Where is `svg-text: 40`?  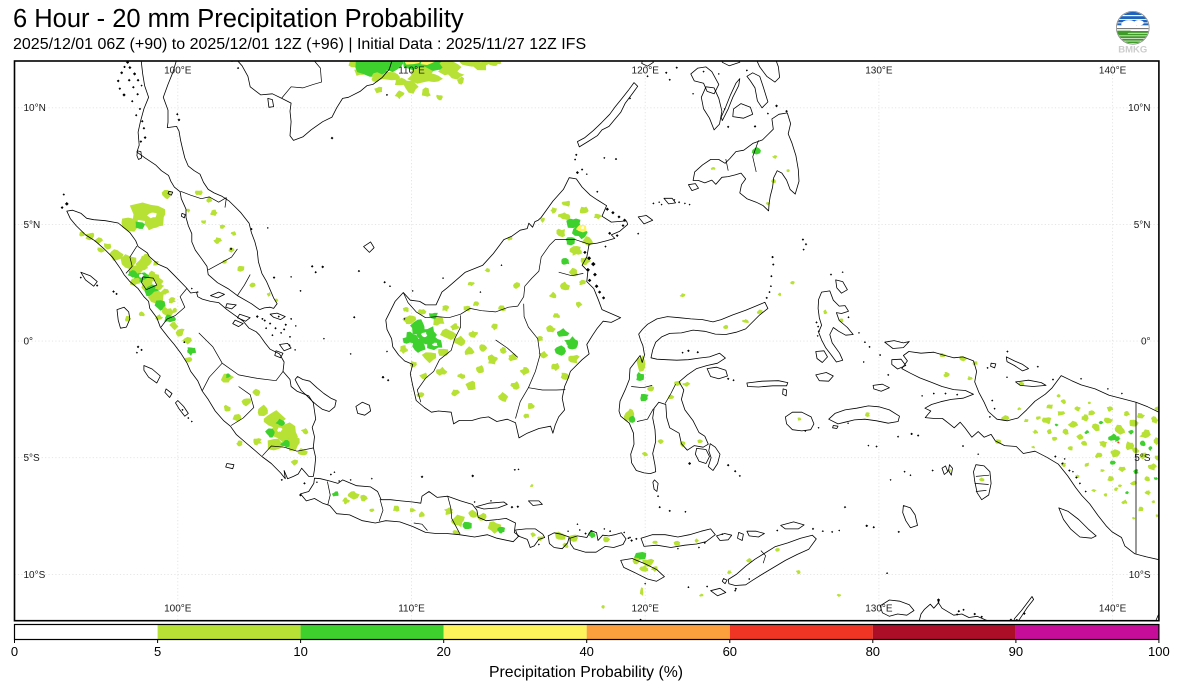
svg-text: 40 is located at coordinates (586, 651).